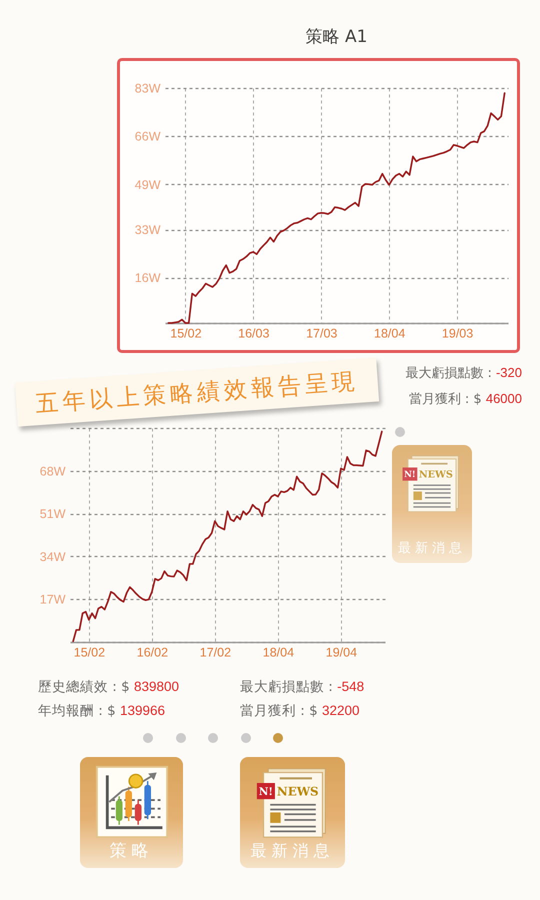  Describe the element at coordinates (147, 230) in the screenshot. I see `y-tick-label: 33W` at that location.